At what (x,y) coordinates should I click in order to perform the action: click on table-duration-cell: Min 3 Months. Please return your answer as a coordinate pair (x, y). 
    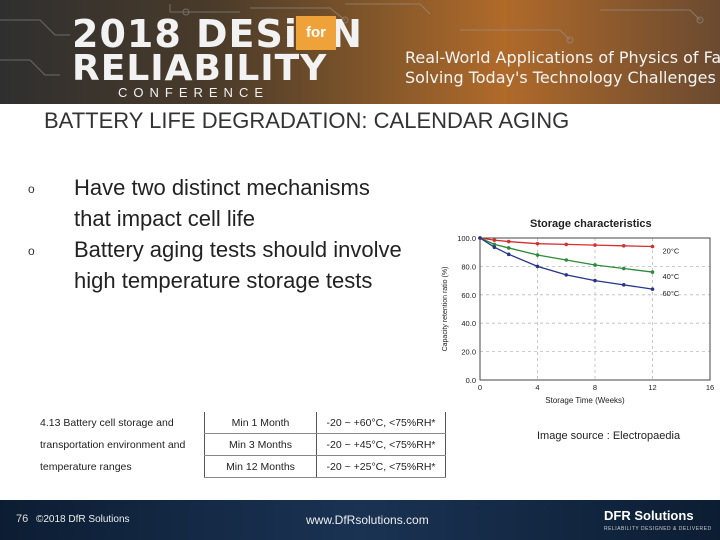
    Looking at the image, I should click on (260, 444).